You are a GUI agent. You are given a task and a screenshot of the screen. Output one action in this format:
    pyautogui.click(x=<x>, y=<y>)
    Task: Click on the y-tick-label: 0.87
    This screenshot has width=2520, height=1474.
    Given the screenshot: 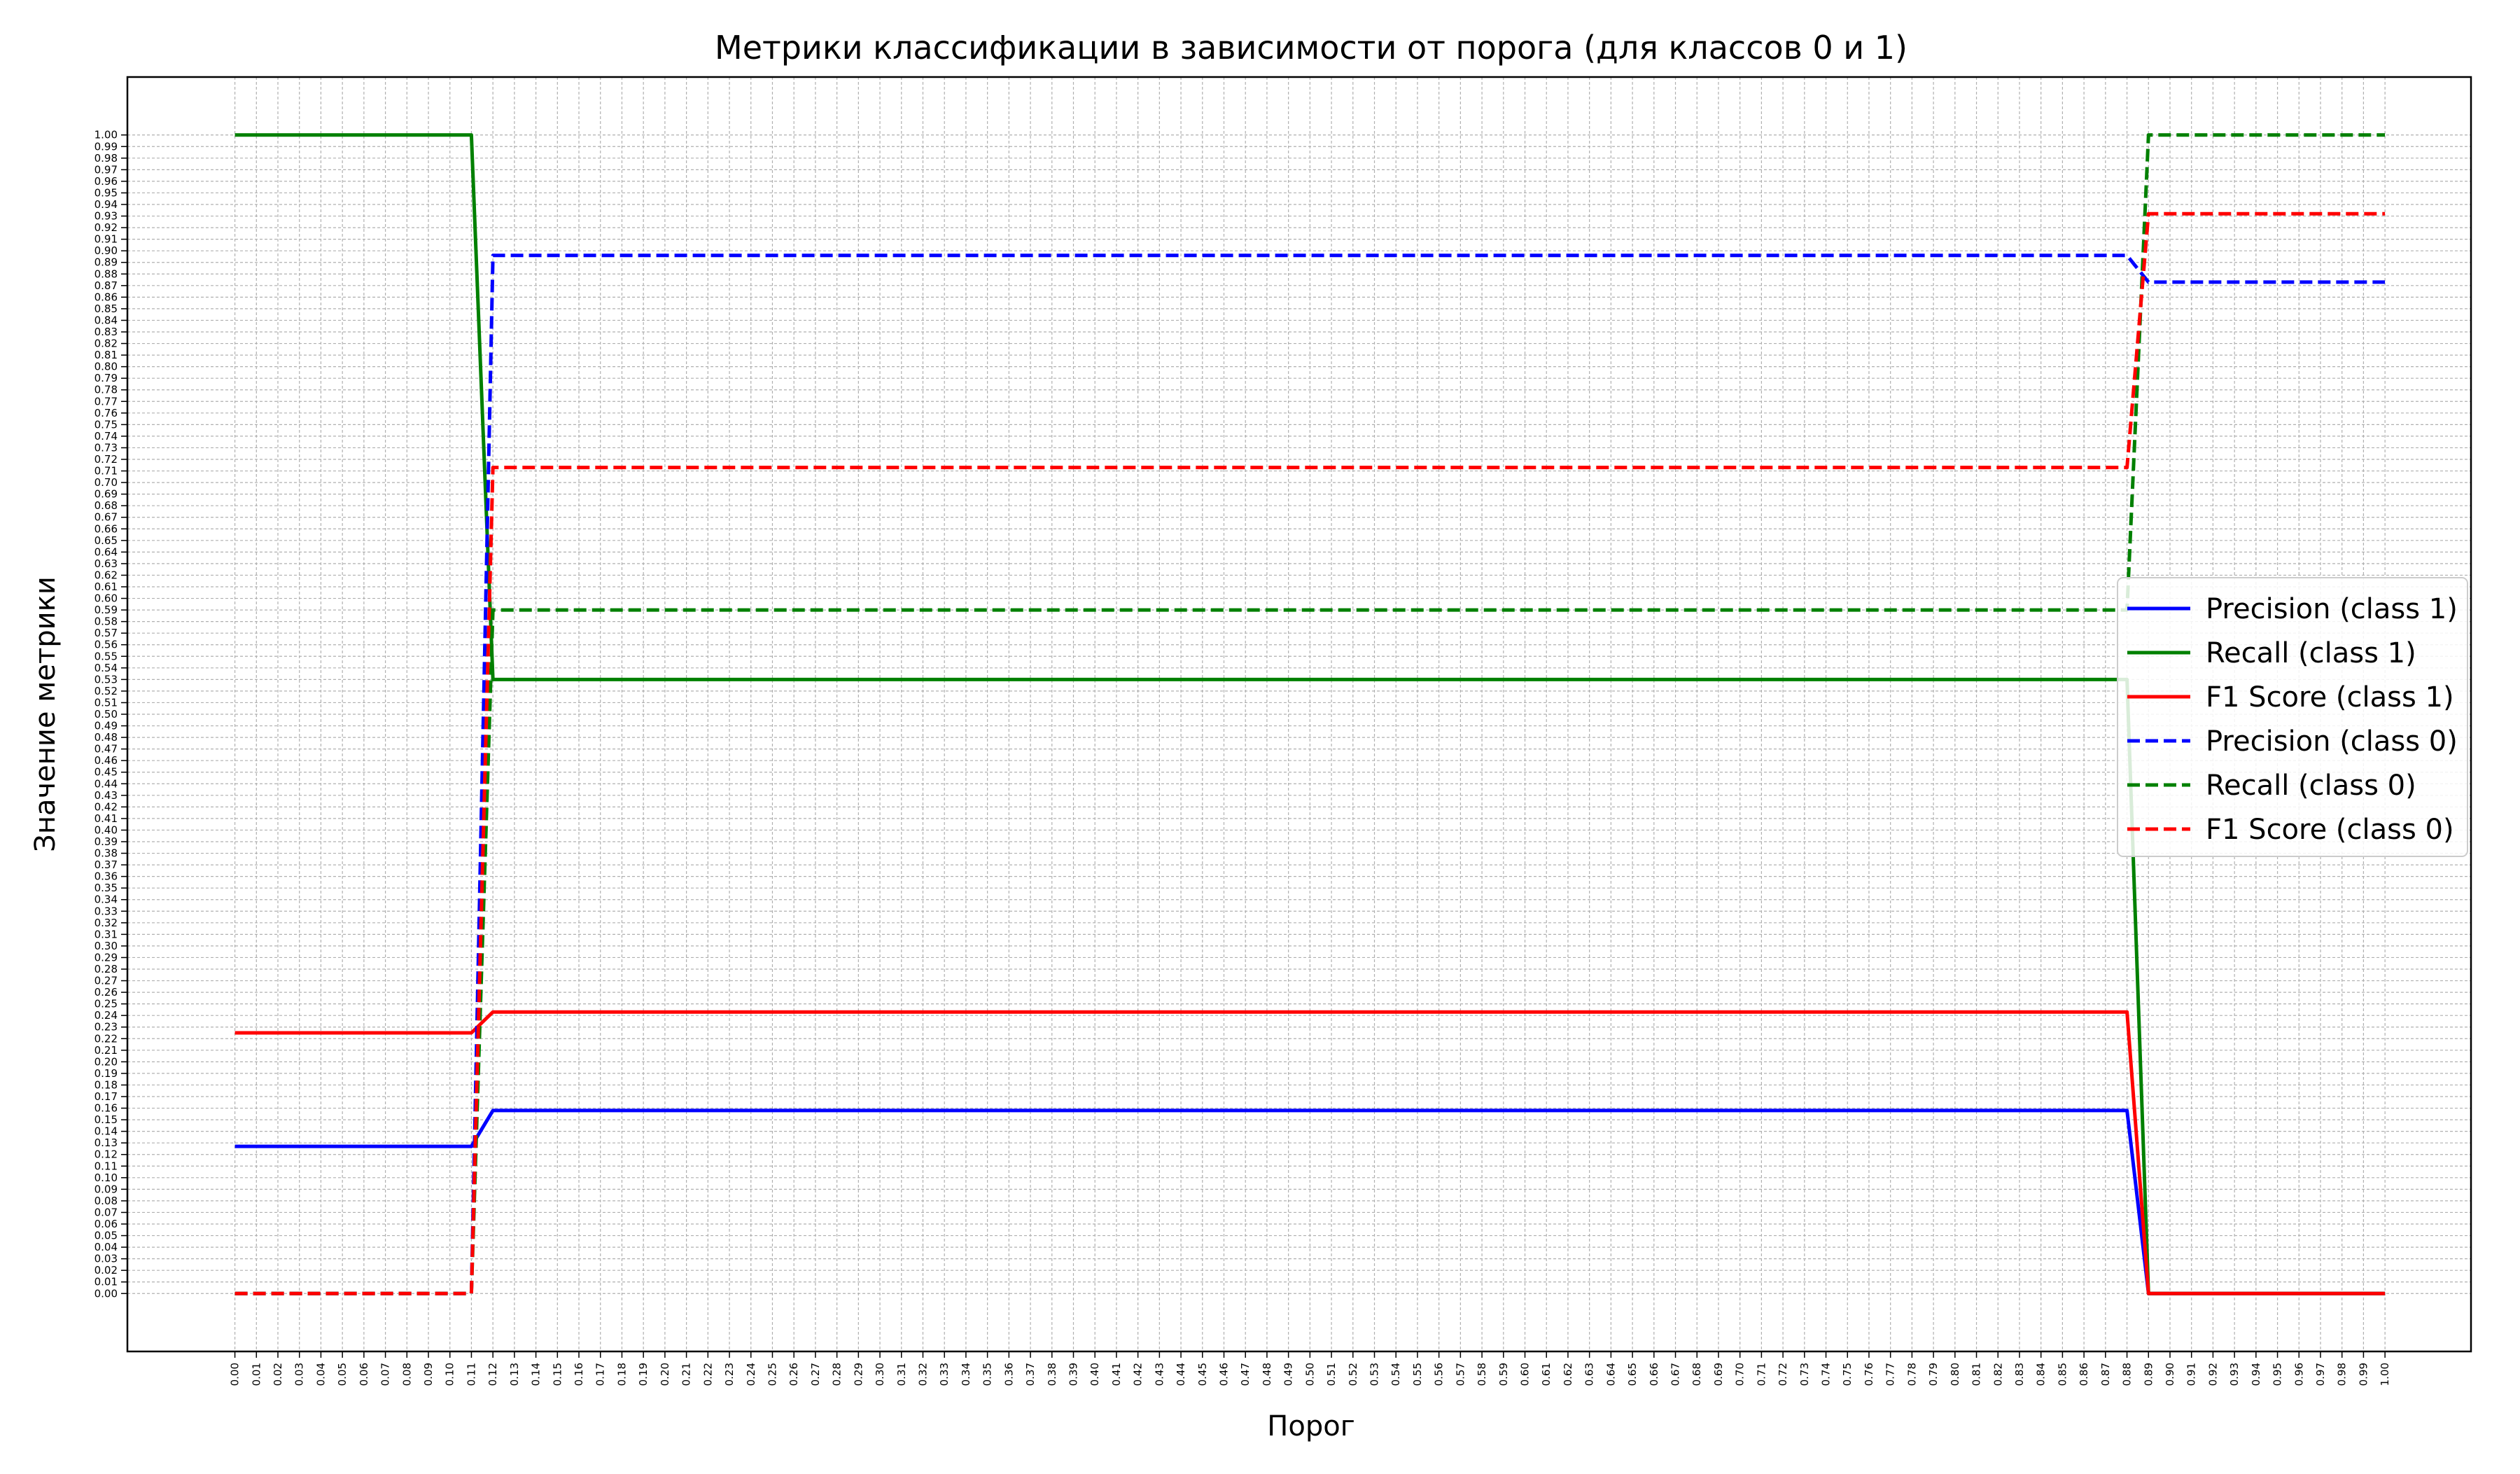 What is the action you would take?
    pyautogui.click(x=106, y=285)
    